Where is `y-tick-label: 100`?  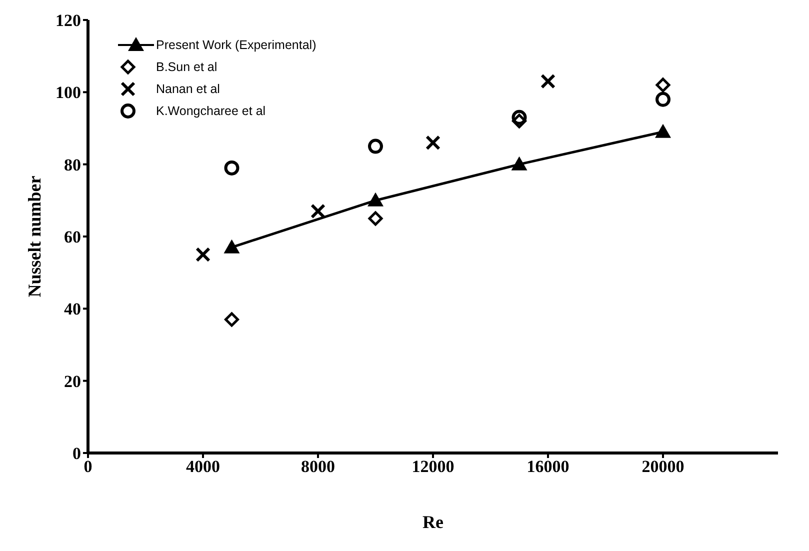
y-tick-label: 100 is located at coordinates (68, 92).